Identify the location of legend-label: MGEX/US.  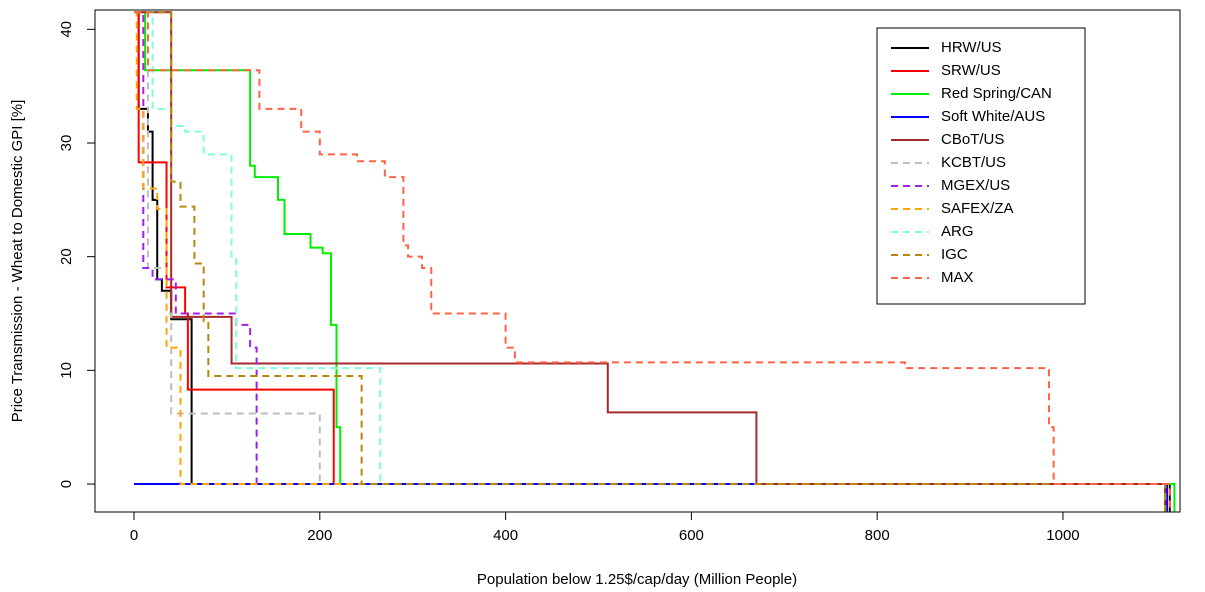
(975, 185).